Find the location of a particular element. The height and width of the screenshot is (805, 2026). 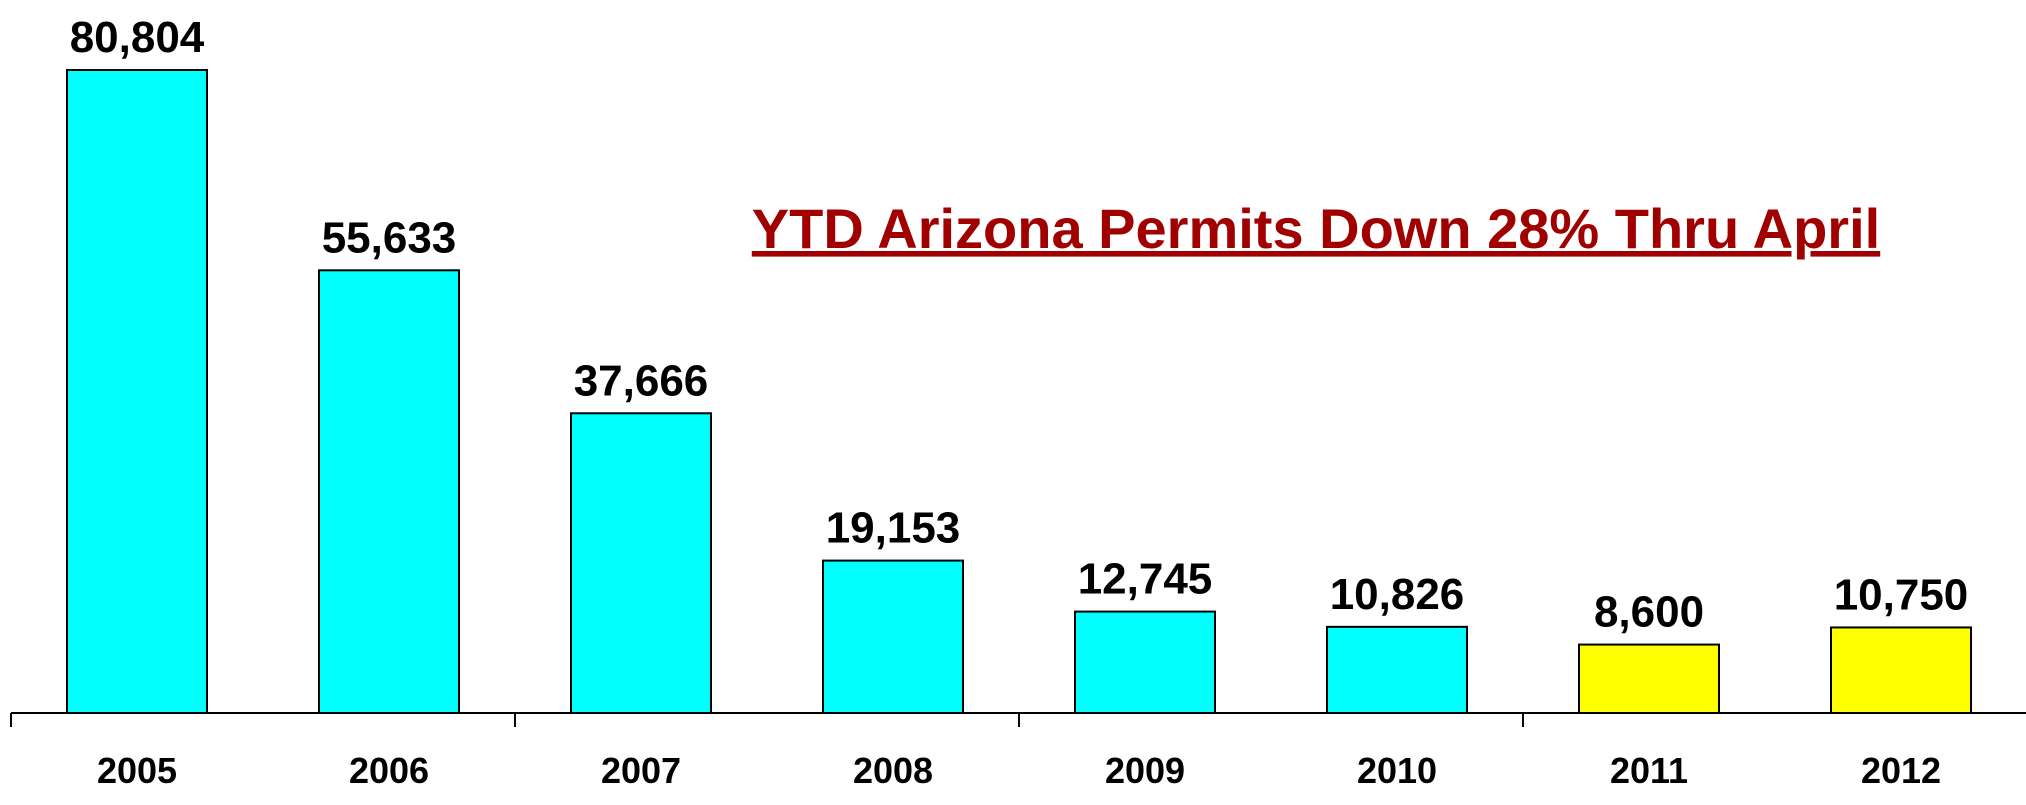

value-label: 19,153 is located at coordinates (893, 528).